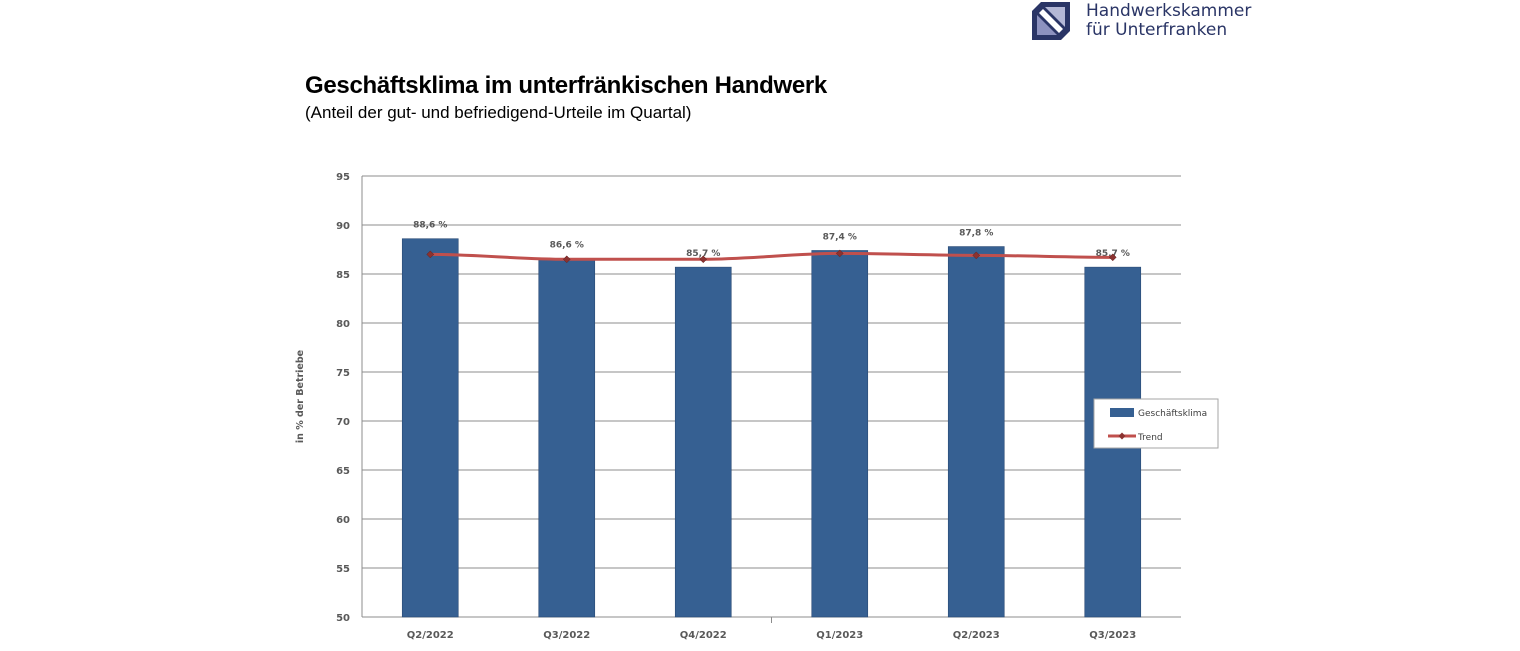 This screenshot has height=651, width=1520. I want to click on legend-label-bar: Geschäftsklima, so click(1172, 414).